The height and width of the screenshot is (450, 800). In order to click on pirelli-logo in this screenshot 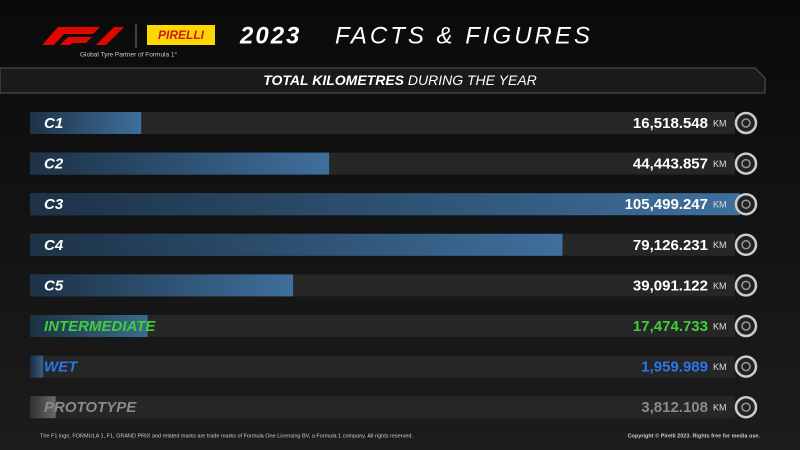, I will do `click(181, 35)`.